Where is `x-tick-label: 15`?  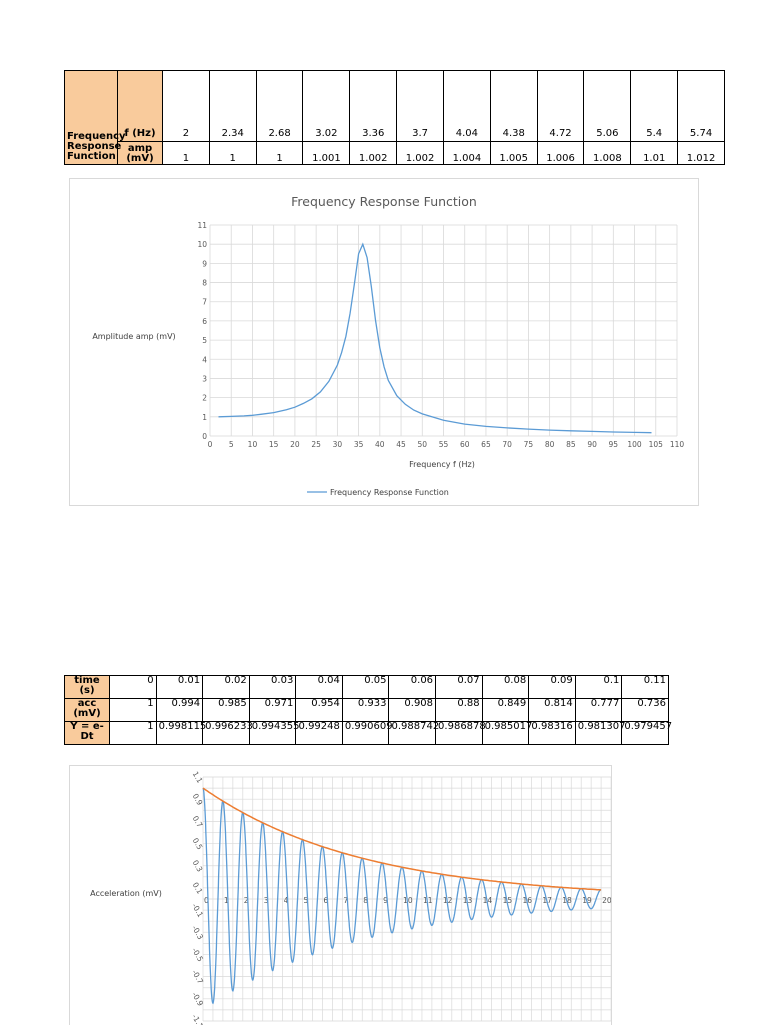 x-tick-label: 15 is located at coordinates (274, 444).